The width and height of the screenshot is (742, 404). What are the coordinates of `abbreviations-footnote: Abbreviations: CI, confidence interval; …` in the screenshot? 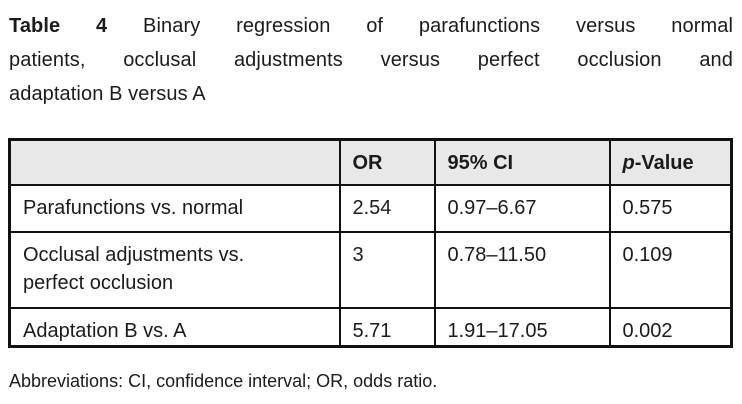 It's located at (223, 381).